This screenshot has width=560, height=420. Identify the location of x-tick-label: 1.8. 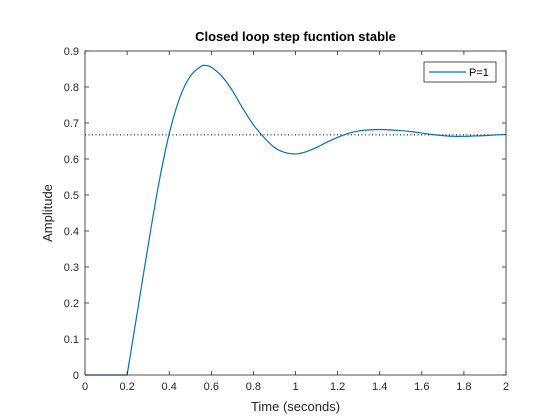
(463, 387).